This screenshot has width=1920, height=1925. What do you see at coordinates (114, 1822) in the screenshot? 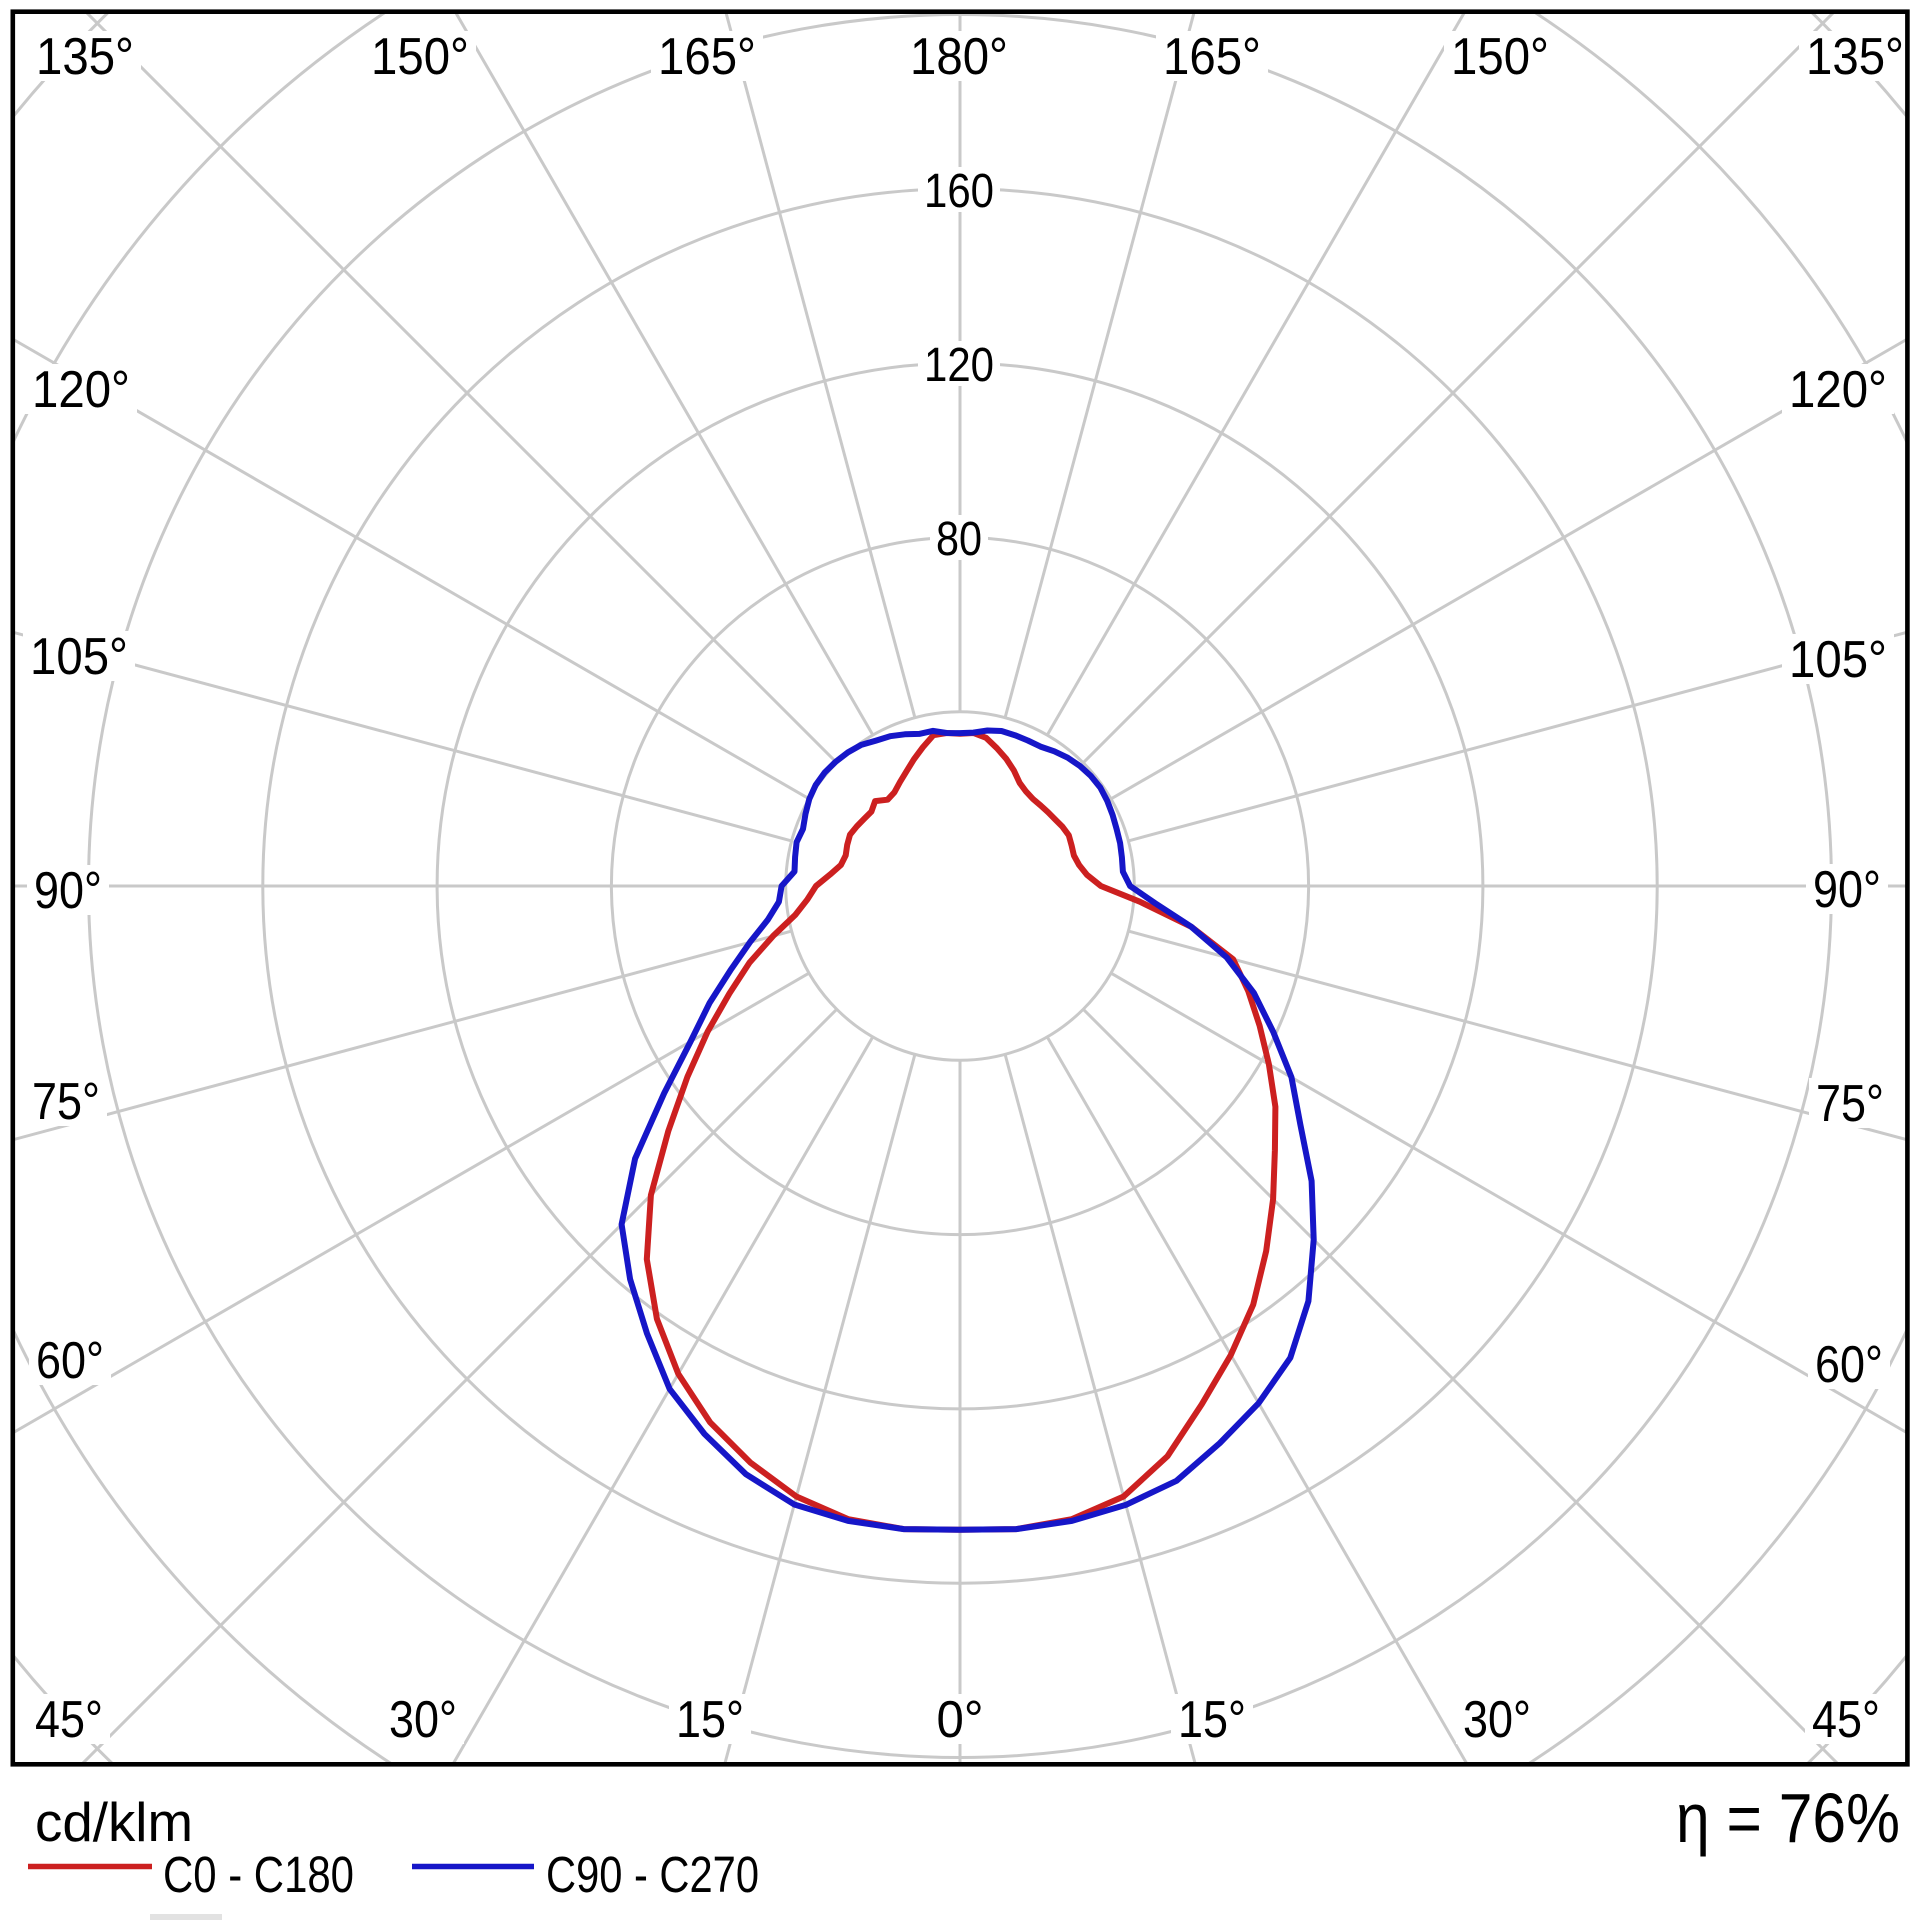
I see `svg-text: cd/klm` at bounding box center [114, 1822].